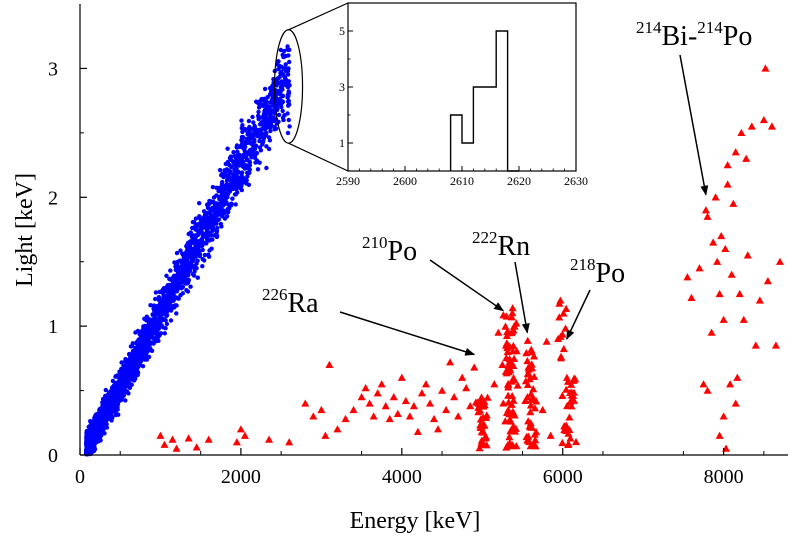  Describe the element at coordinates (649, 27) in the screenshot. I see `isotope-mass-number: 214` at that location.